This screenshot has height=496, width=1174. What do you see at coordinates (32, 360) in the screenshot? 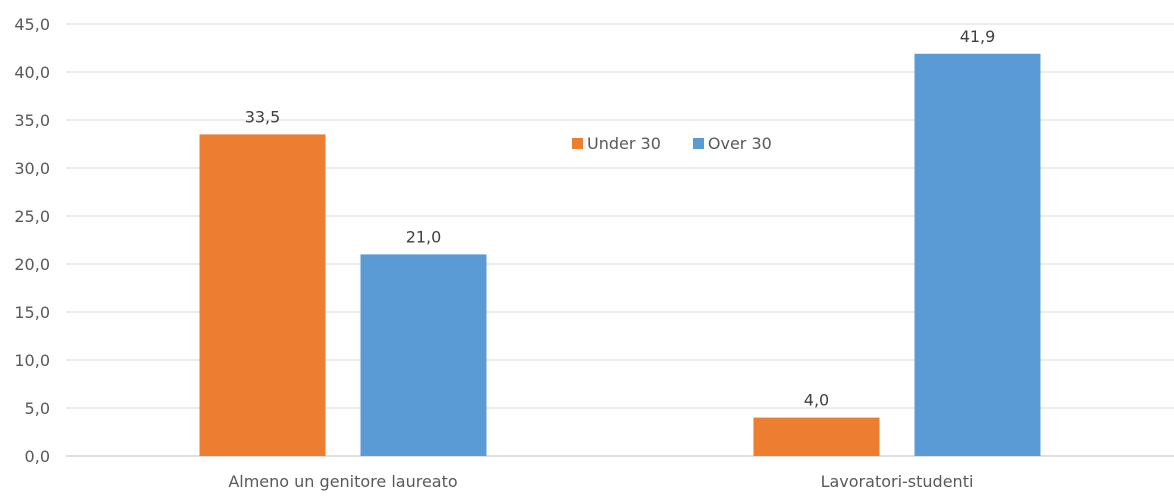
I see `y-tick-label: 10,0` at bounding box center [32, 360].